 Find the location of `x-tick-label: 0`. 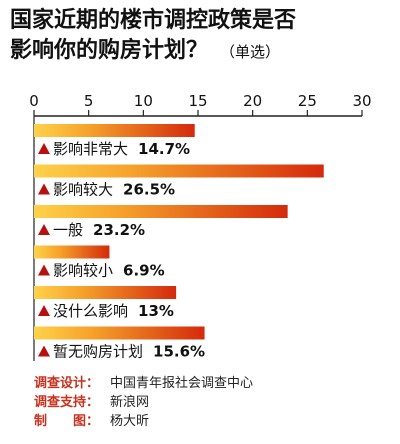

x-tick-label: 0 is located at coordinates (34, 101).